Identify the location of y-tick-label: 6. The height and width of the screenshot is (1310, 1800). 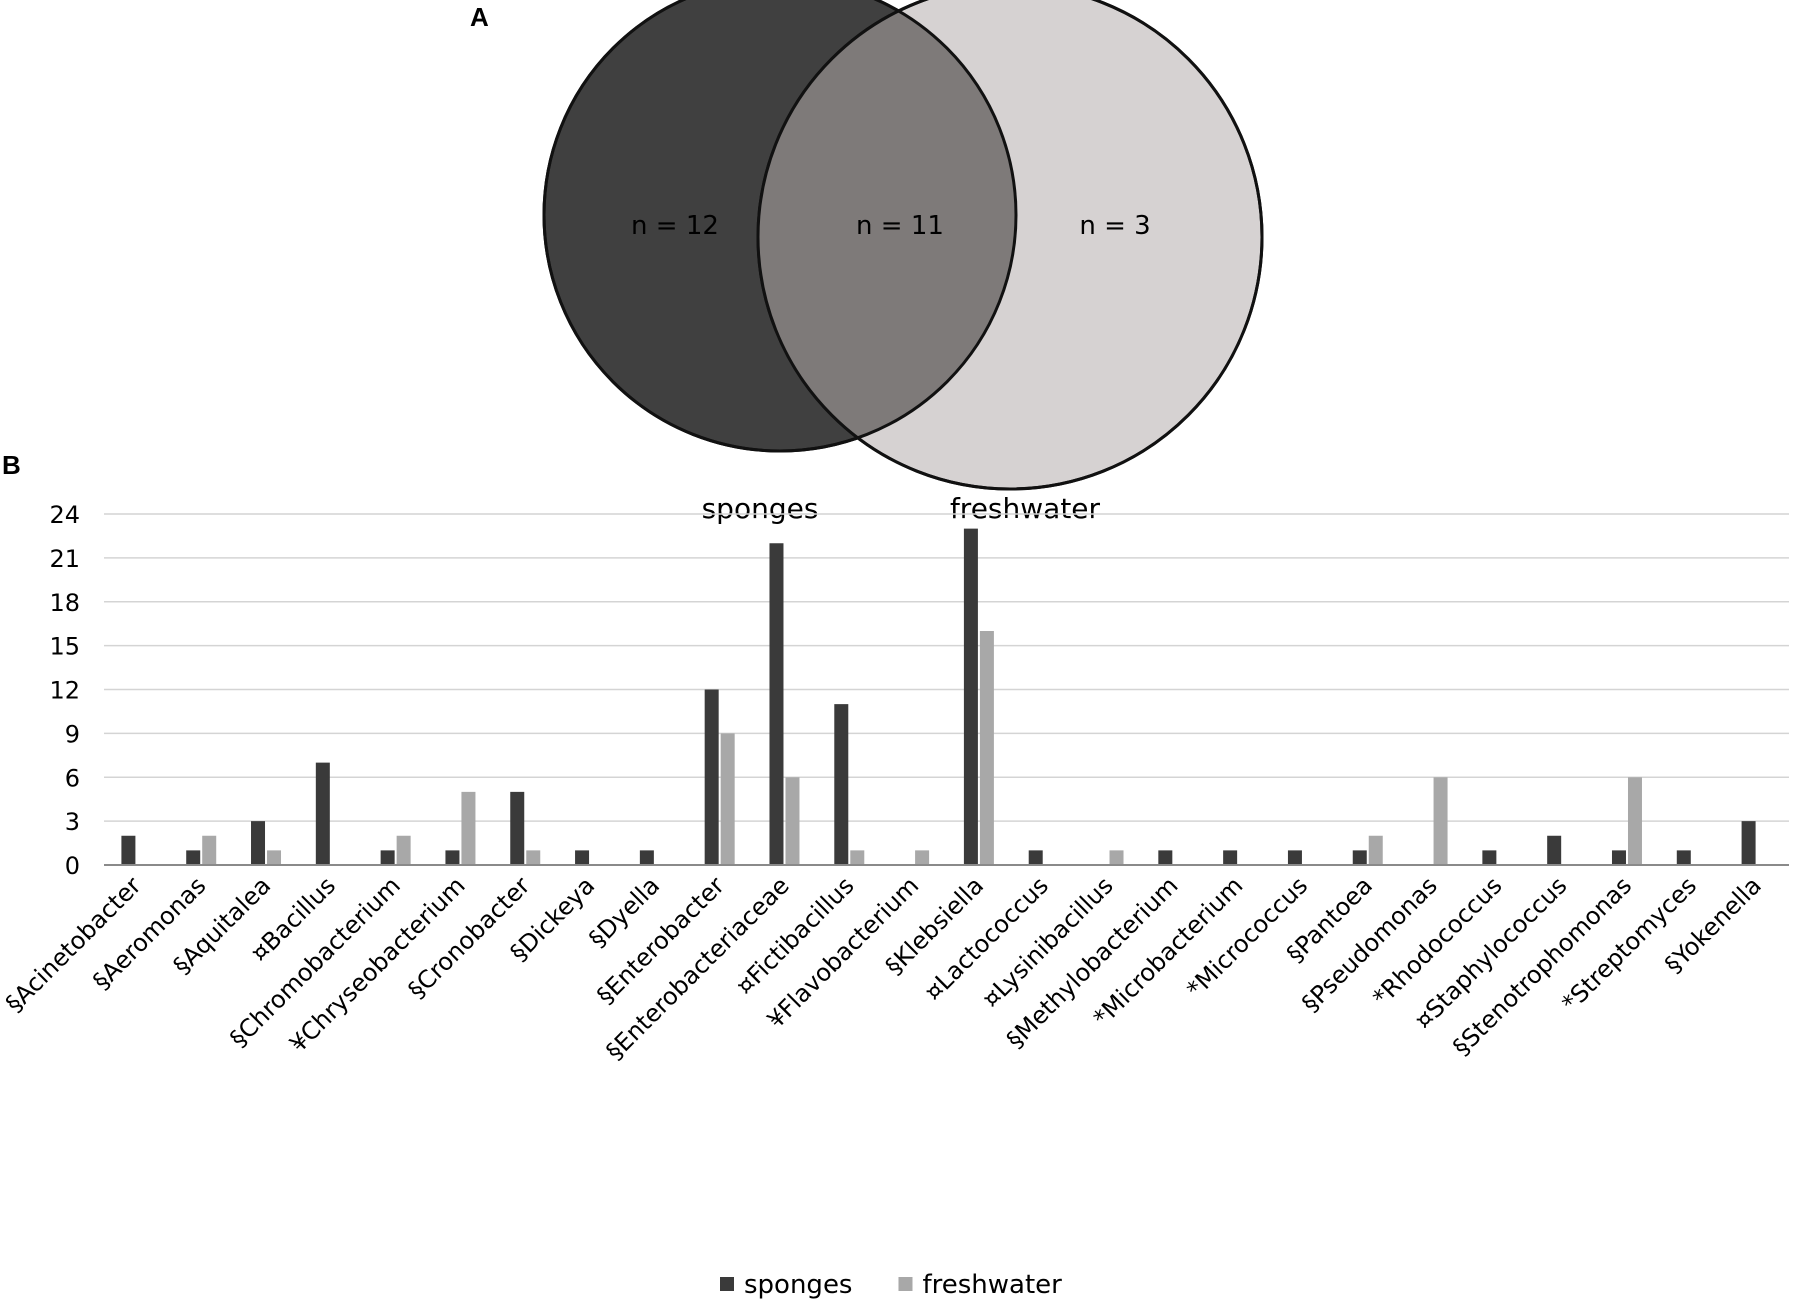
(72, 778).